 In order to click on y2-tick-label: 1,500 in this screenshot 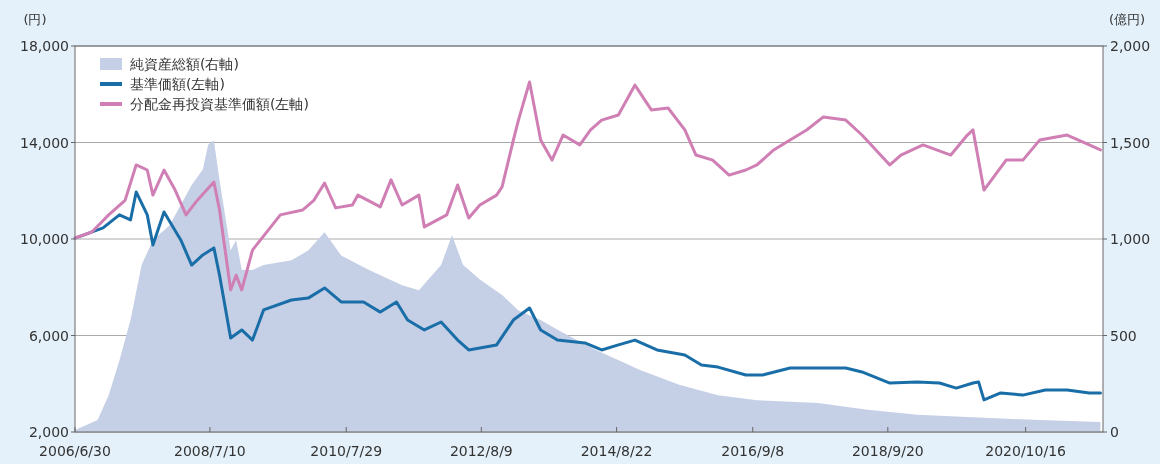, I will do `click(1130, 142)`.